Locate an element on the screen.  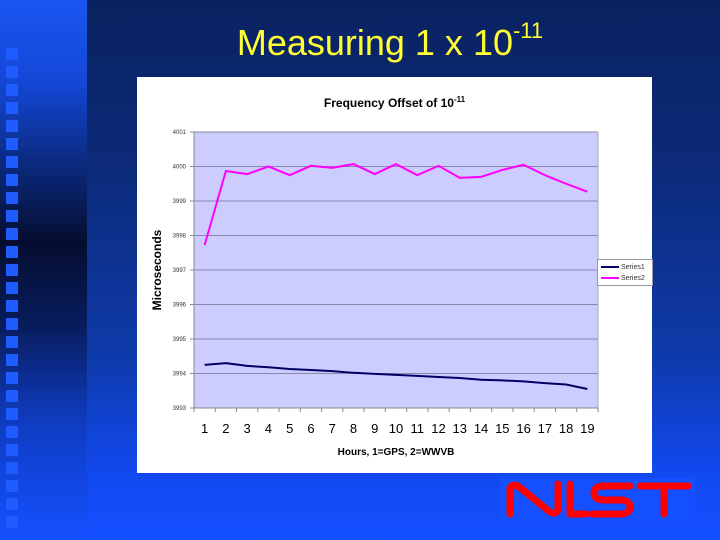
x-tick-label: 7 is located at coordinates (332, 428).